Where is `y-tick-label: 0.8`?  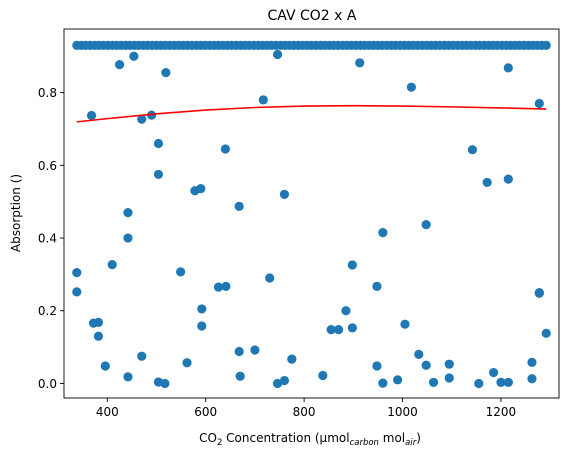
y-tick-label: 0.8 is located at coordinates (47, 93).